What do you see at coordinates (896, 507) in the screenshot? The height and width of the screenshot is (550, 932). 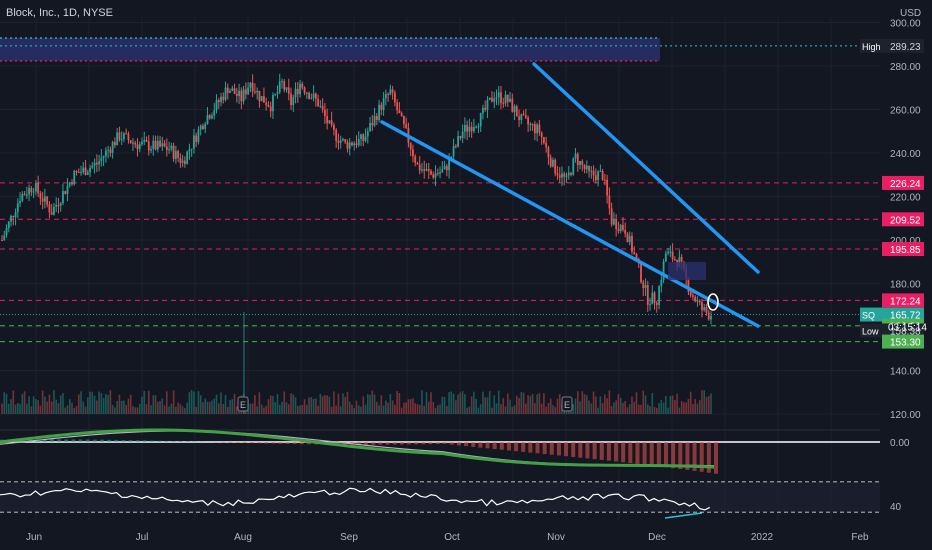 I see `rsi-level-label: 40` at bounding box center [896, 507].